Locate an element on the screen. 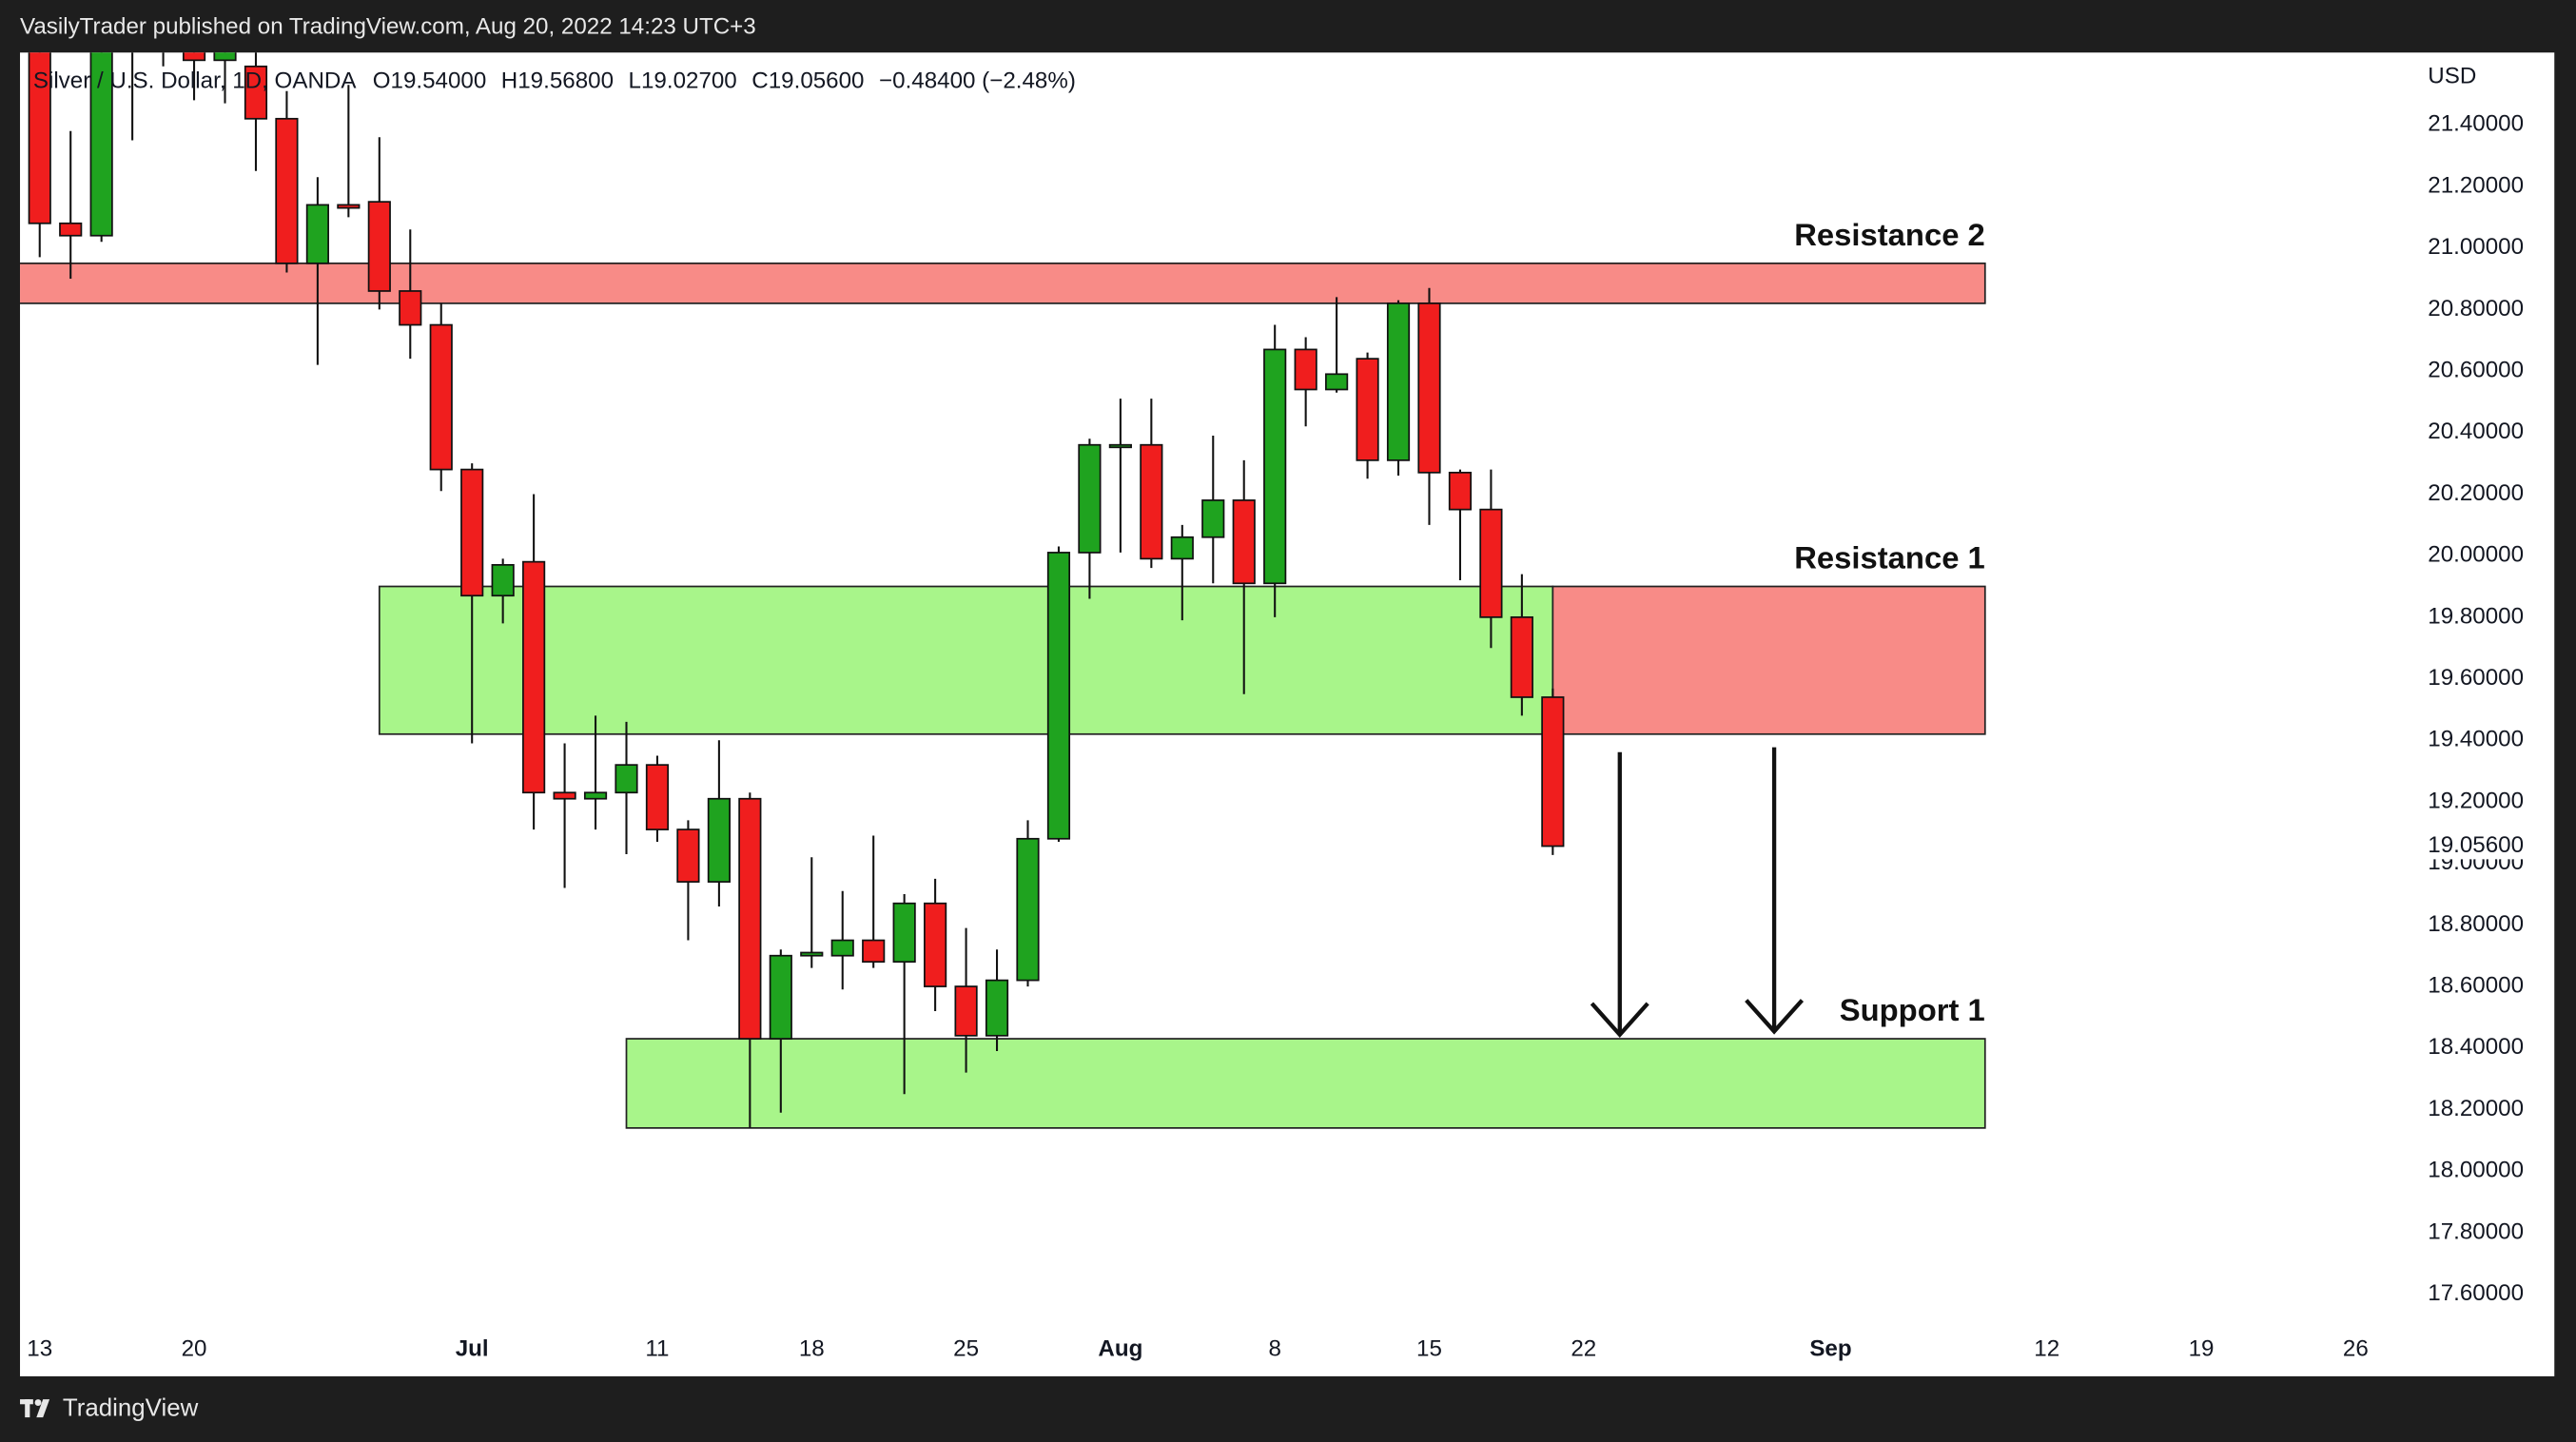 Image resolution: width=2576 pixels, height=1442 pixels. y-tick-label: 21.20000 is located at coordinates (2476, 185).